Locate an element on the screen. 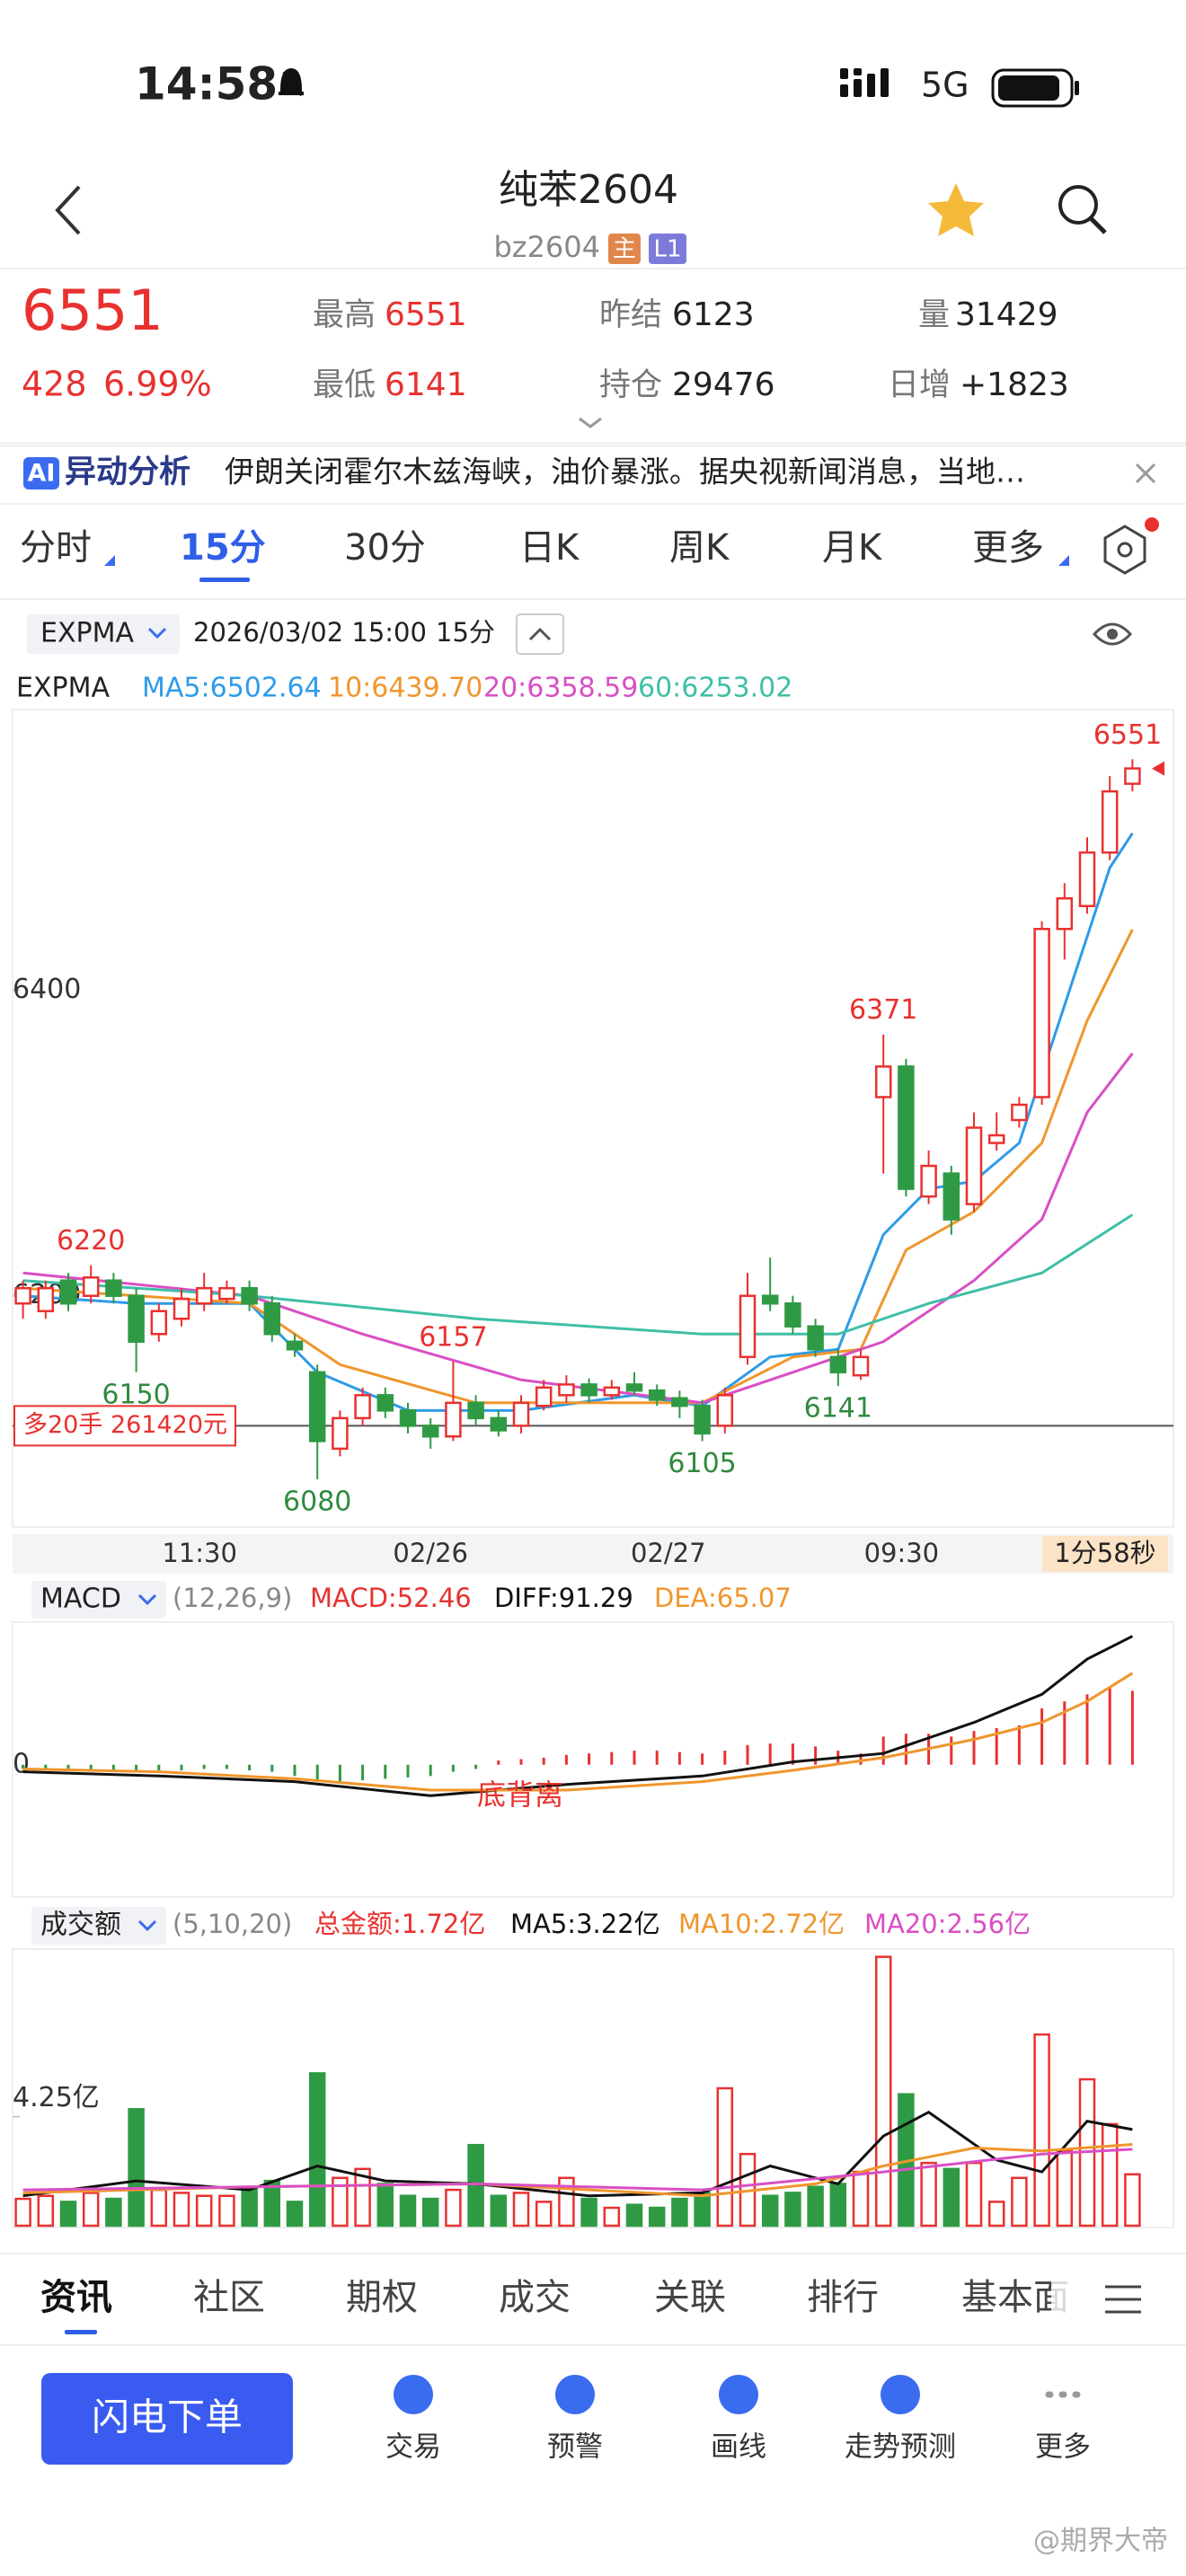 The height and width of the screenshot is (2576, 1186). collapse-button is located at coordinates (540, 634).